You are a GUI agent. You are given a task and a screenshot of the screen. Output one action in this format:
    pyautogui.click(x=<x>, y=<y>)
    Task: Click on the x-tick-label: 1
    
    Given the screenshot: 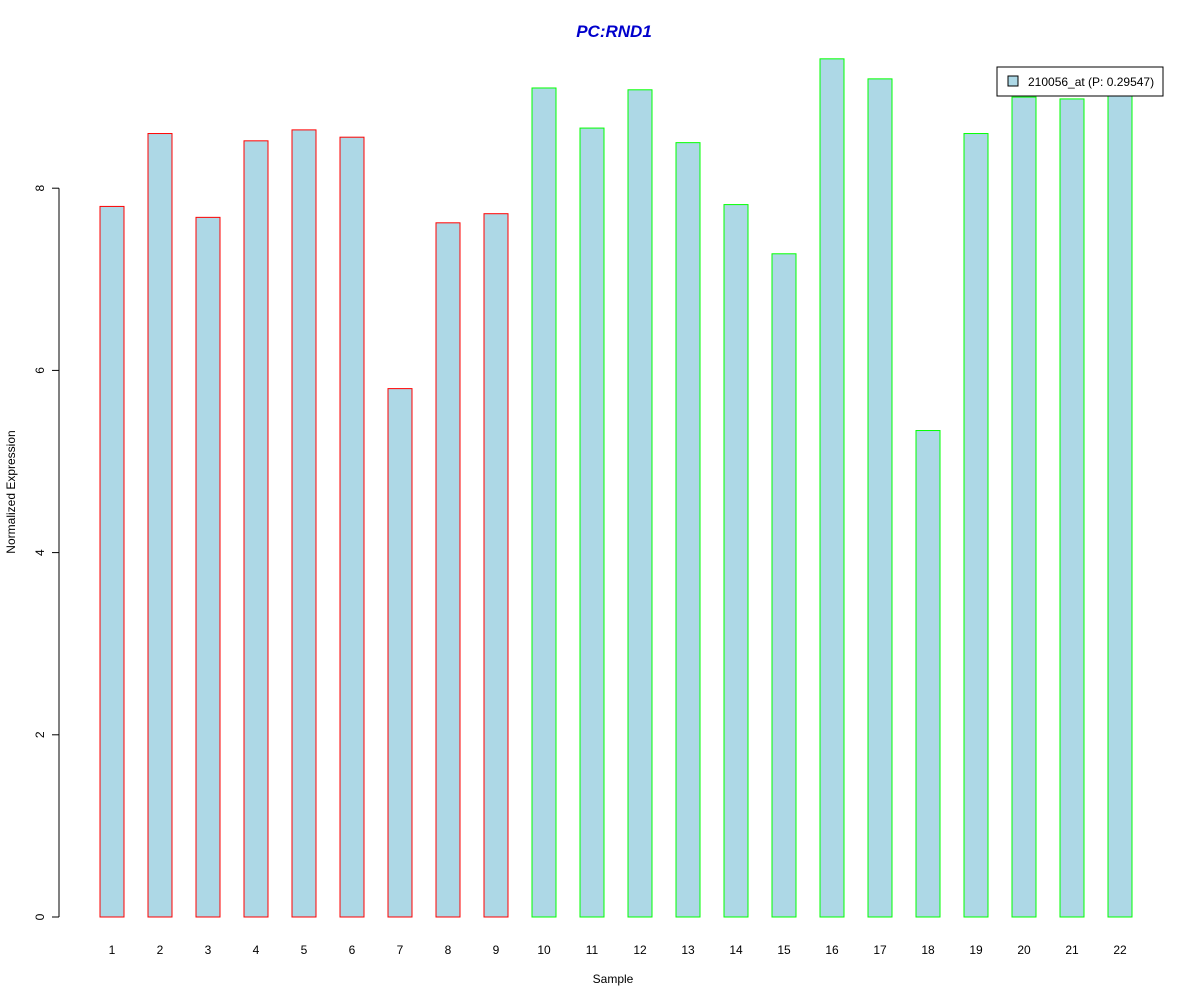 What is the action you would take?
    pyautogui.click(x=112, y=950)
    